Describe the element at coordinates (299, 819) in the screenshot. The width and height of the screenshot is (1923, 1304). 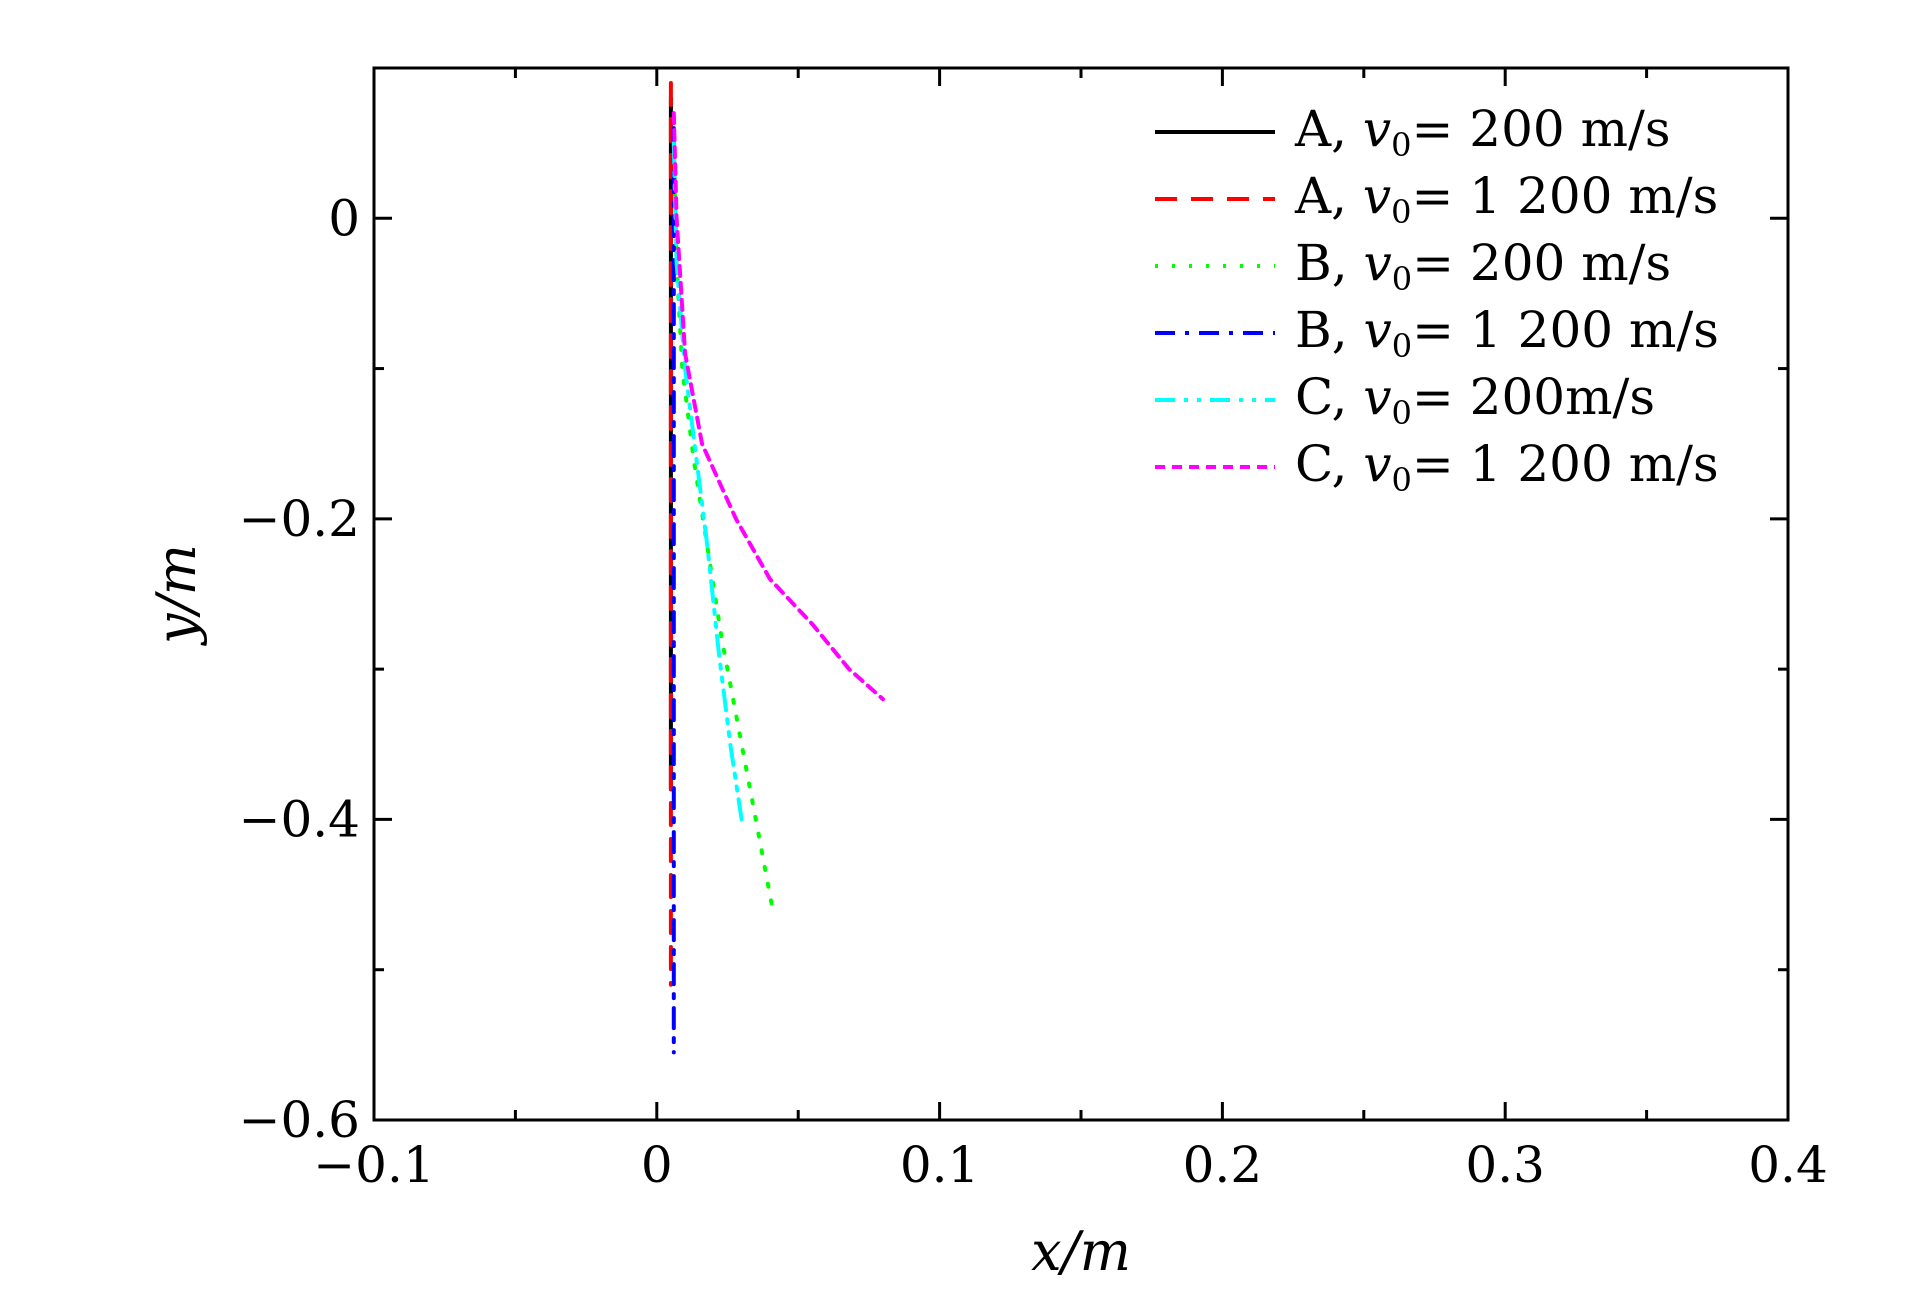
I see `y-tick-label: −0.4` at that location.